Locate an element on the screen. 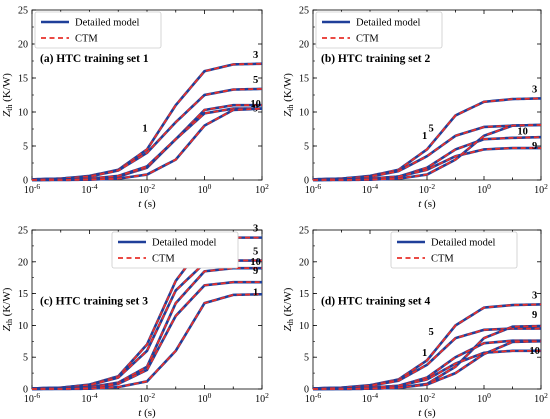 The image size is (550, 419). panel-label: (a) HTC training set 1 is located at coordinates (94, 59).